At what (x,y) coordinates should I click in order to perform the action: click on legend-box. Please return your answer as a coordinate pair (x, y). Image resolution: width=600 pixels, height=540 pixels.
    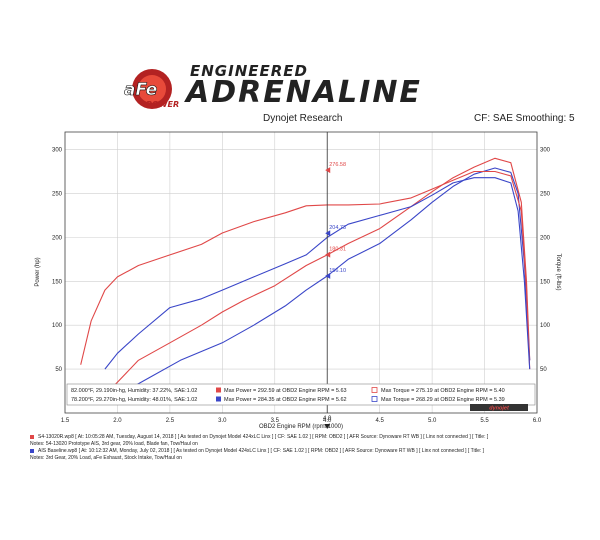
    Looking at the image, I should click on (301, 394).